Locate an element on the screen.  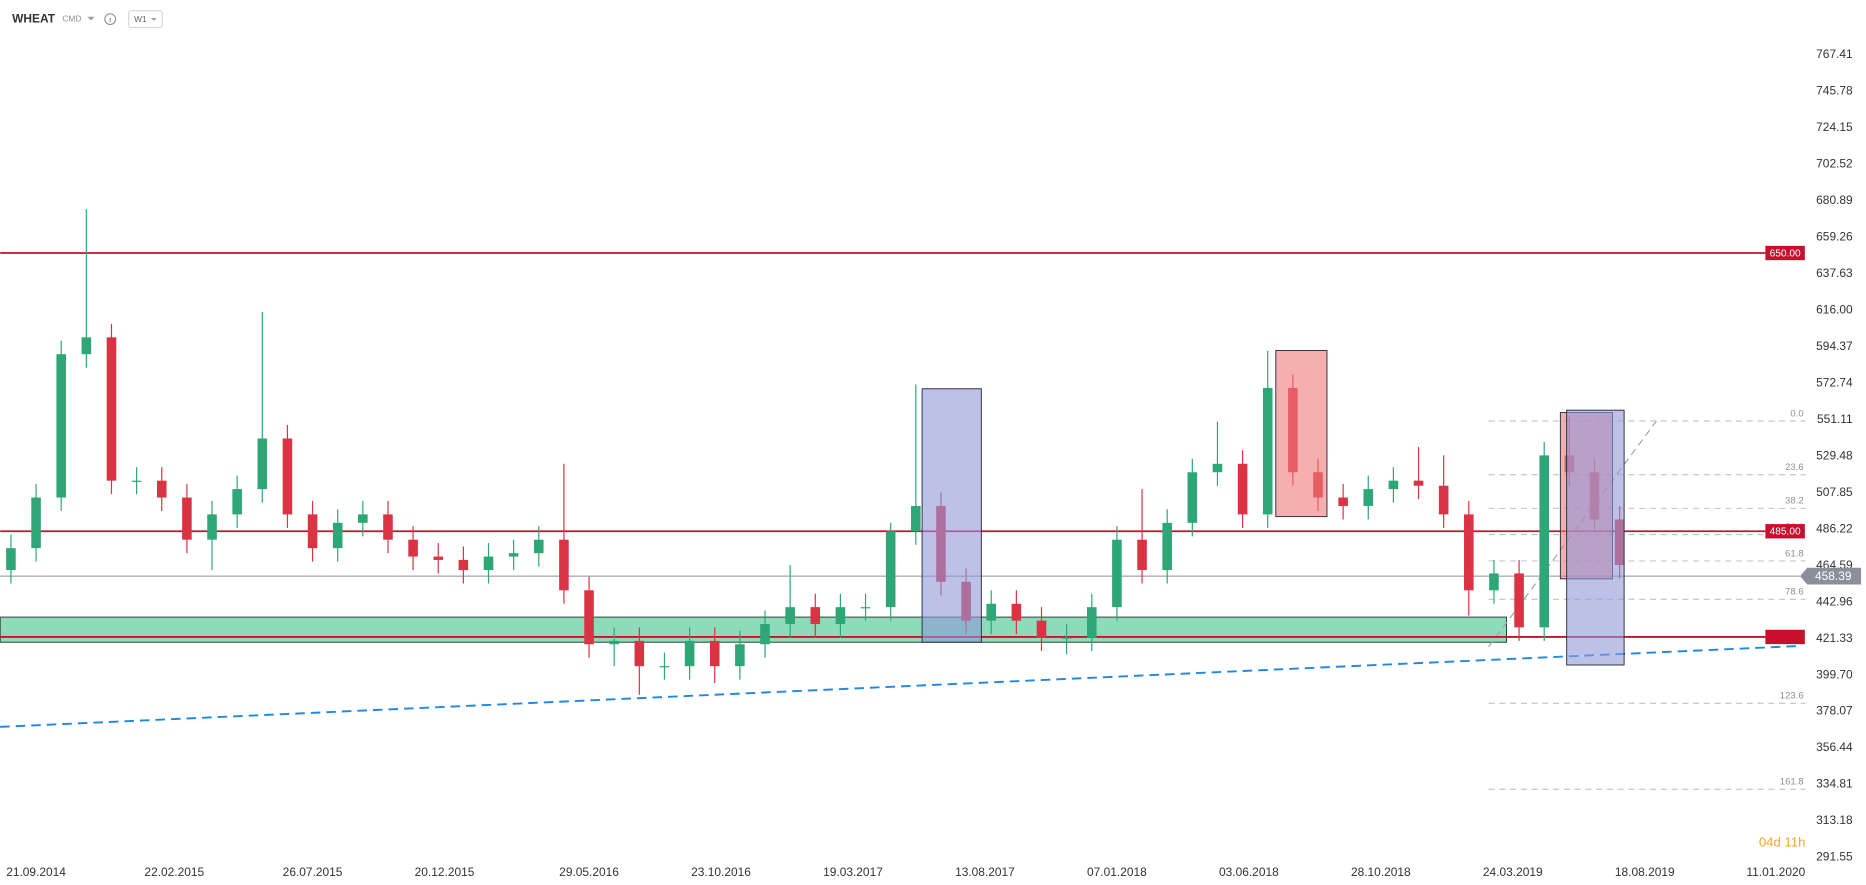
y-tick-label: 745.78 is located at coordinates (1834, 91).